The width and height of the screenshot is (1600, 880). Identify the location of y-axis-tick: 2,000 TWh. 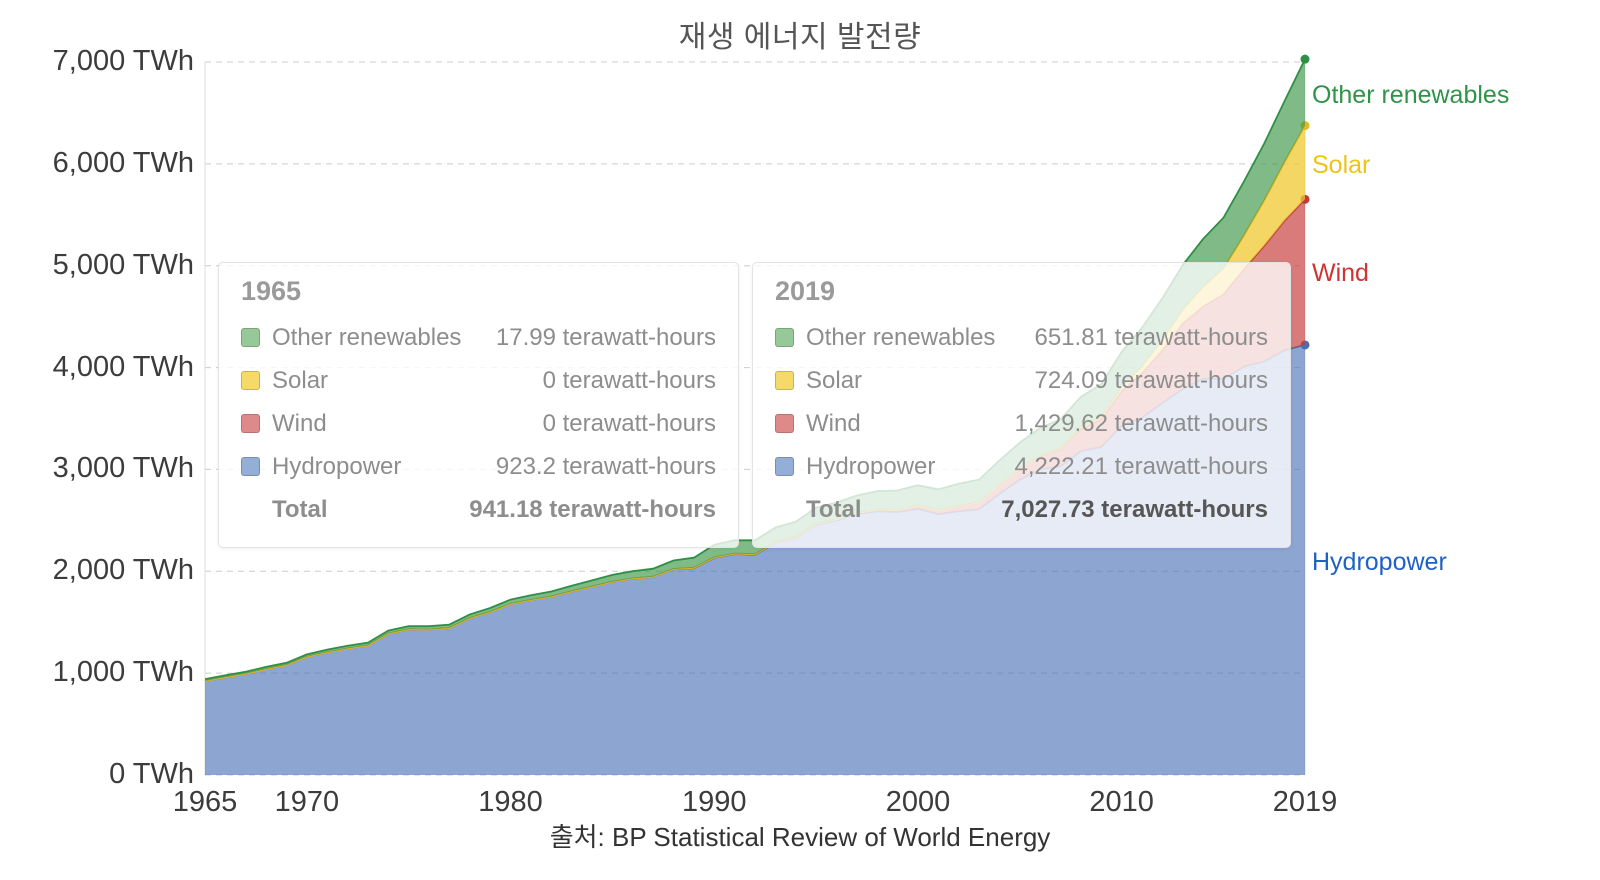
(123, 570).